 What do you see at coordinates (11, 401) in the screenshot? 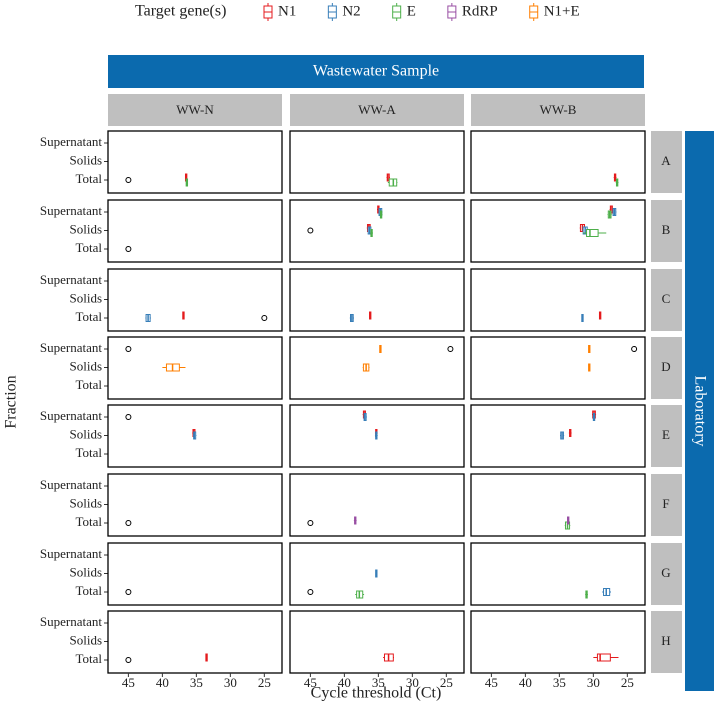
I see `y-axis-label: Fraction` at bounding box center [11, 401].